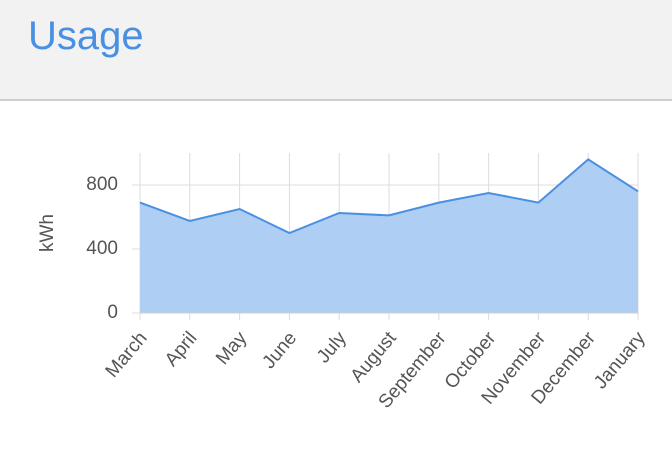 The image size is (672, 464). What do you see at coordinates (102, 248) in the screenshot?
I see `y-tick-label: 400` at bounding box center [102, 248].